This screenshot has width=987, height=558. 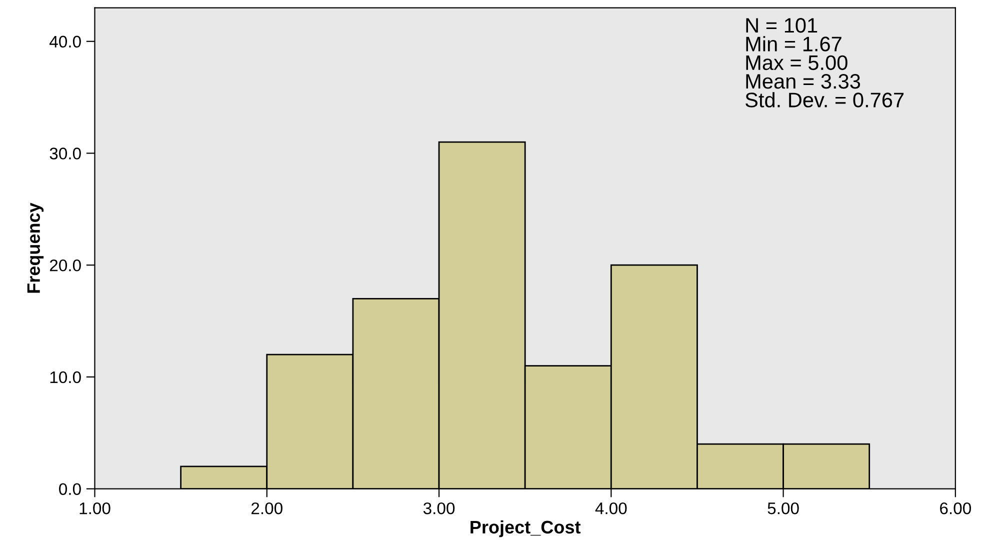 I want to click on x-tick-label: 3.00, so click(x=439, y=508).